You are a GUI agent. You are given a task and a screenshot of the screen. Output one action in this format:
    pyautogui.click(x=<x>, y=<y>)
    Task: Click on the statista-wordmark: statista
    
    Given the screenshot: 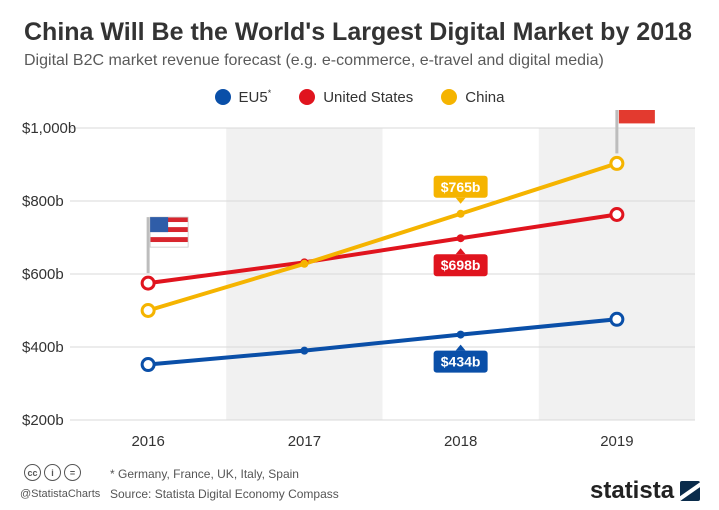 What is the action you would take?
    pyautogui.click(x=632, y=490)
    